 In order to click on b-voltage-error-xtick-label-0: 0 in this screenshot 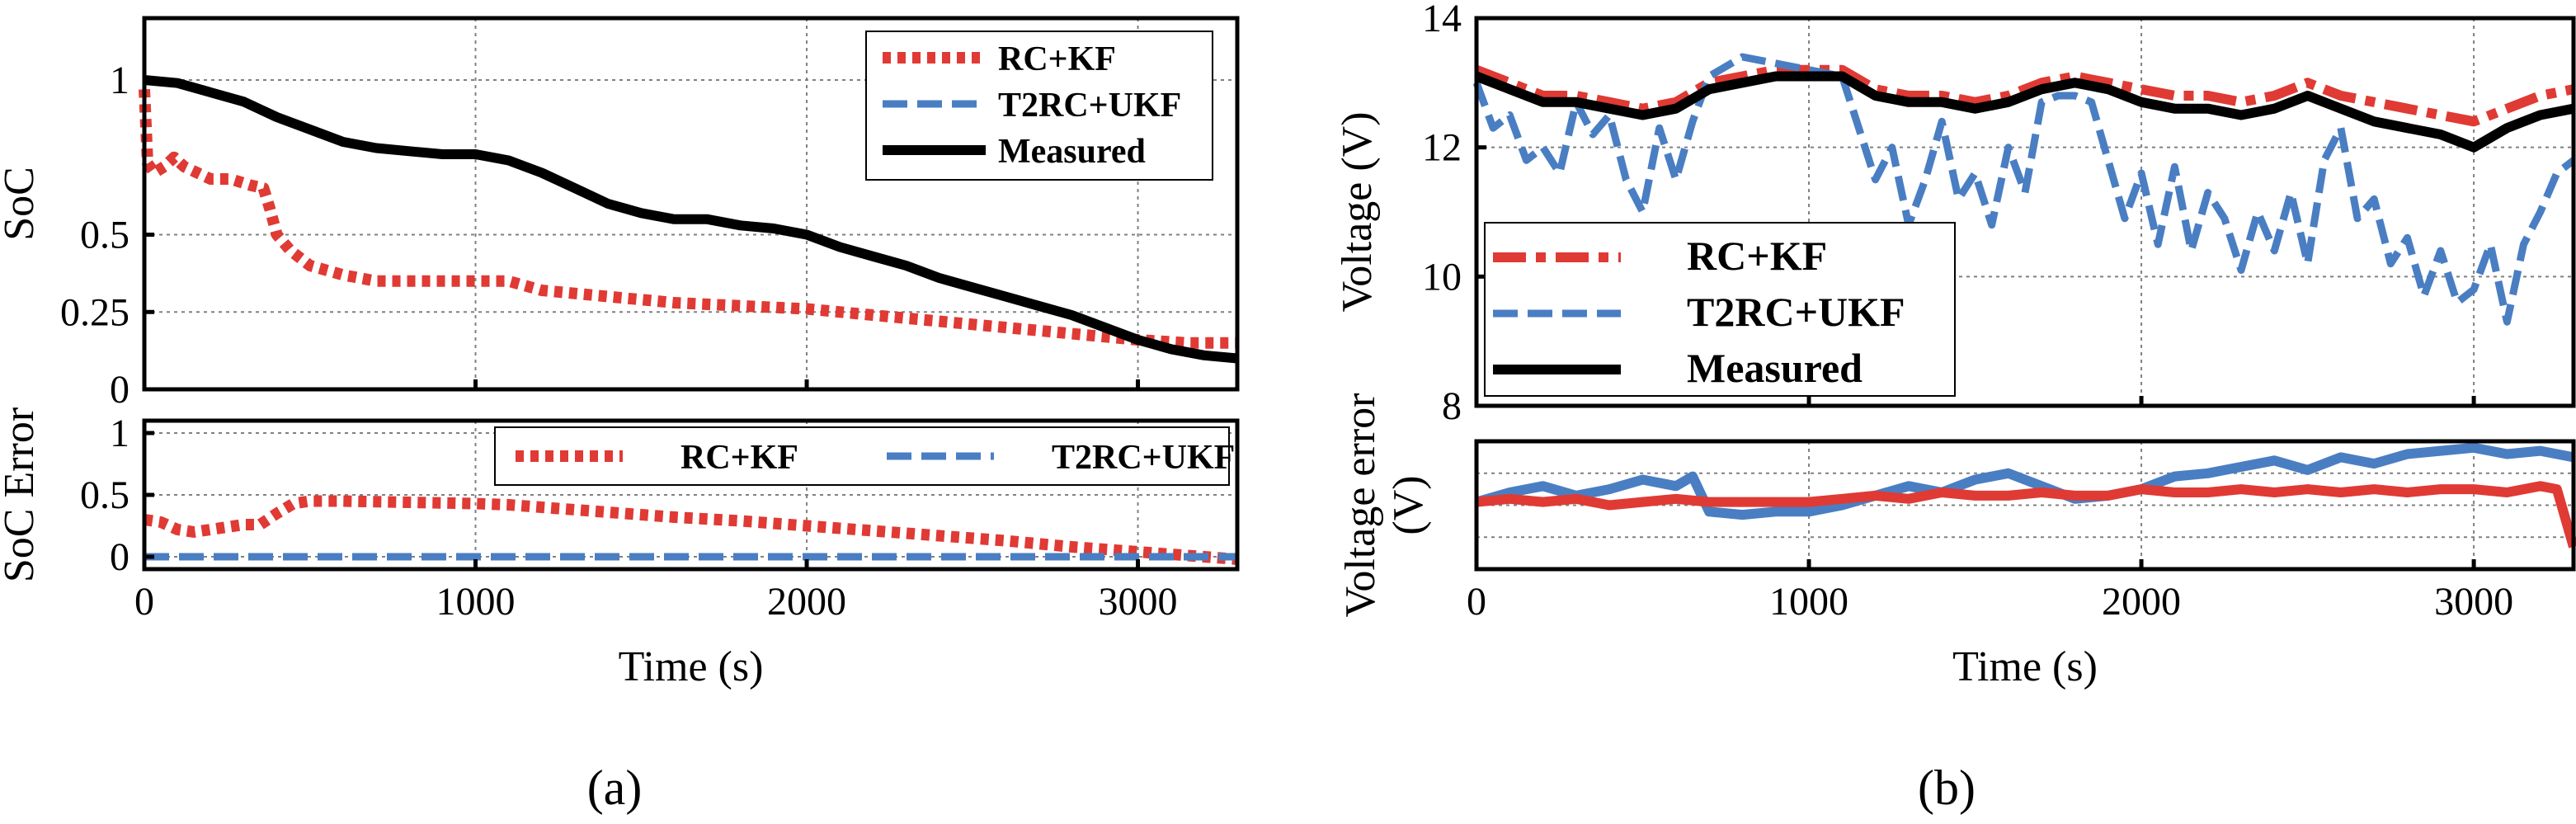, I will do `click(1476, 602)`.